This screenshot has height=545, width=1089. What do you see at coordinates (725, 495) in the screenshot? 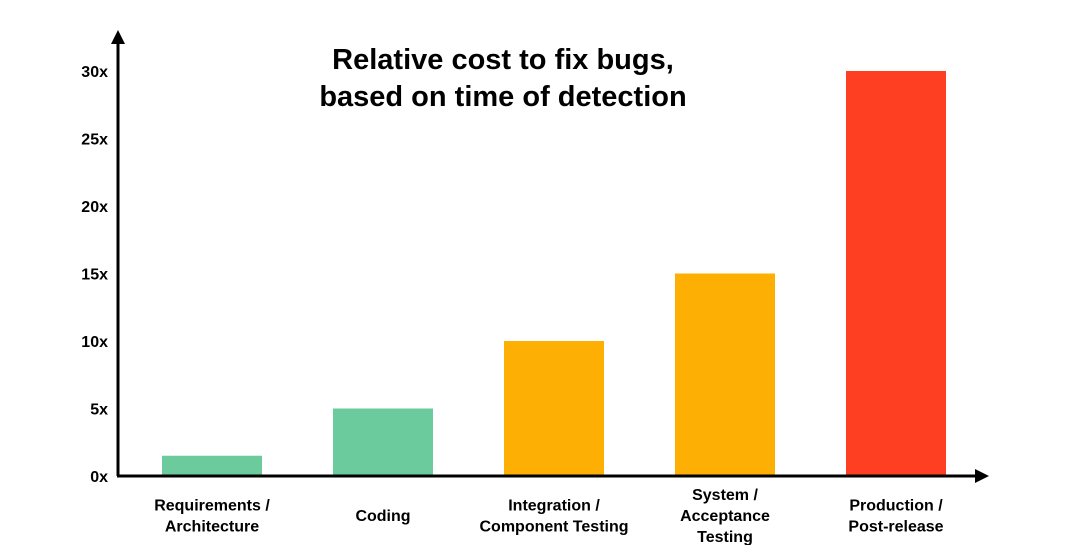
I see `category-label: System /` at bounding box center [725, 495].